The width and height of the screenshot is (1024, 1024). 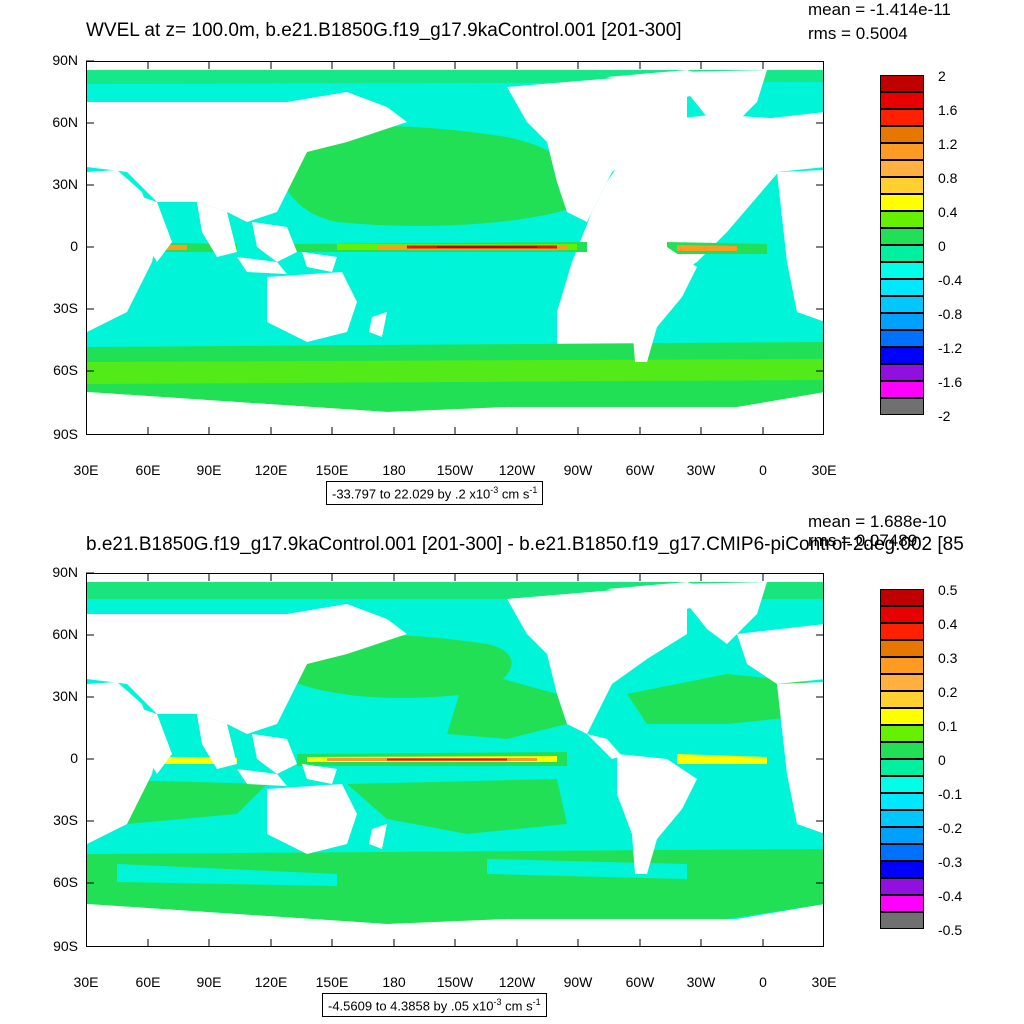 I want to click on lon-label: 90E, so click(x=209, y=470).